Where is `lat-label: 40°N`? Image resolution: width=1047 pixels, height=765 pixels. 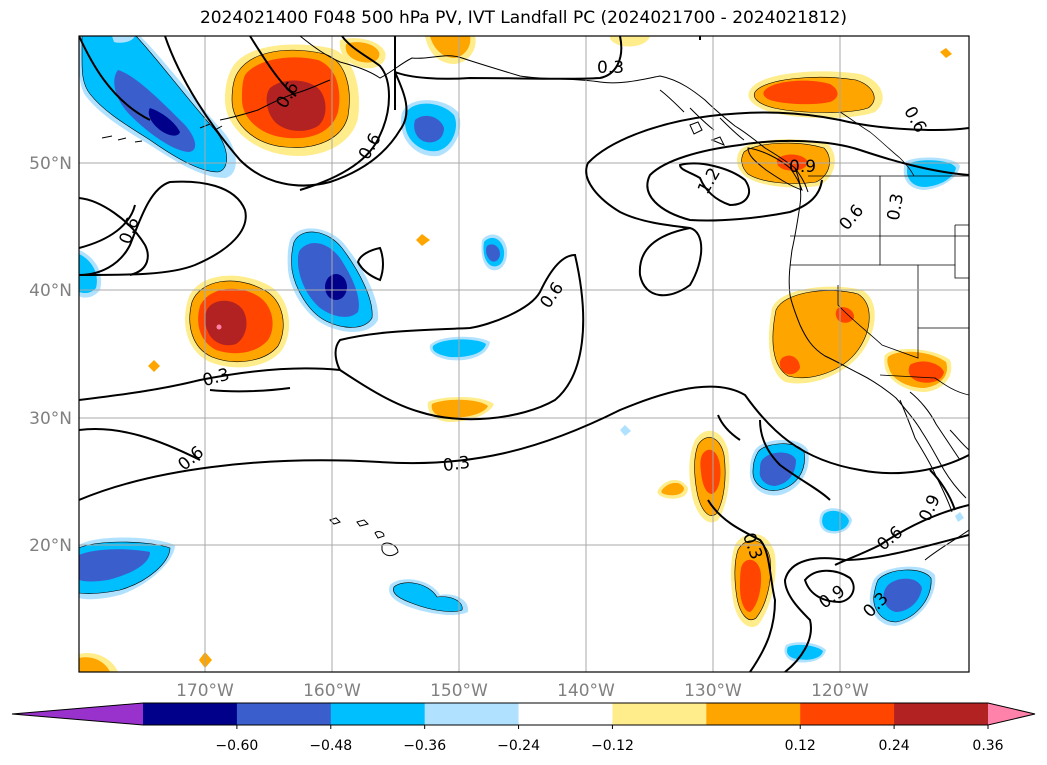 lat-label: 40°N is located at coordinates (50, 291).